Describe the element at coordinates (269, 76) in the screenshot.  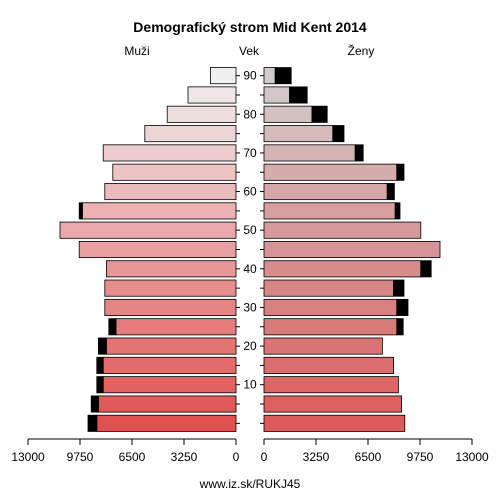
I see `female-bar-90+` at that location.